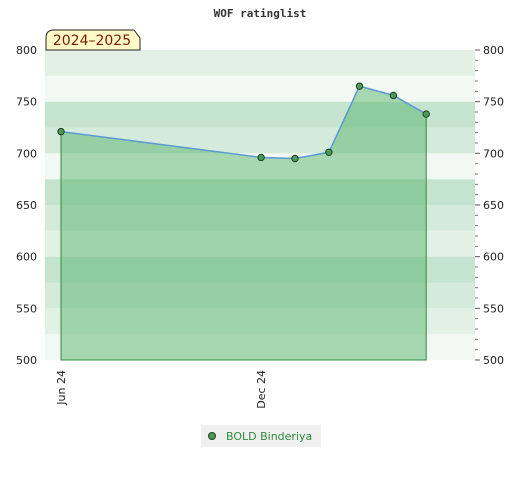 Image resolution: width=520 pixels, height=480 pixels. I want to click on y-tick-label-left: 700, so click(26, 153).